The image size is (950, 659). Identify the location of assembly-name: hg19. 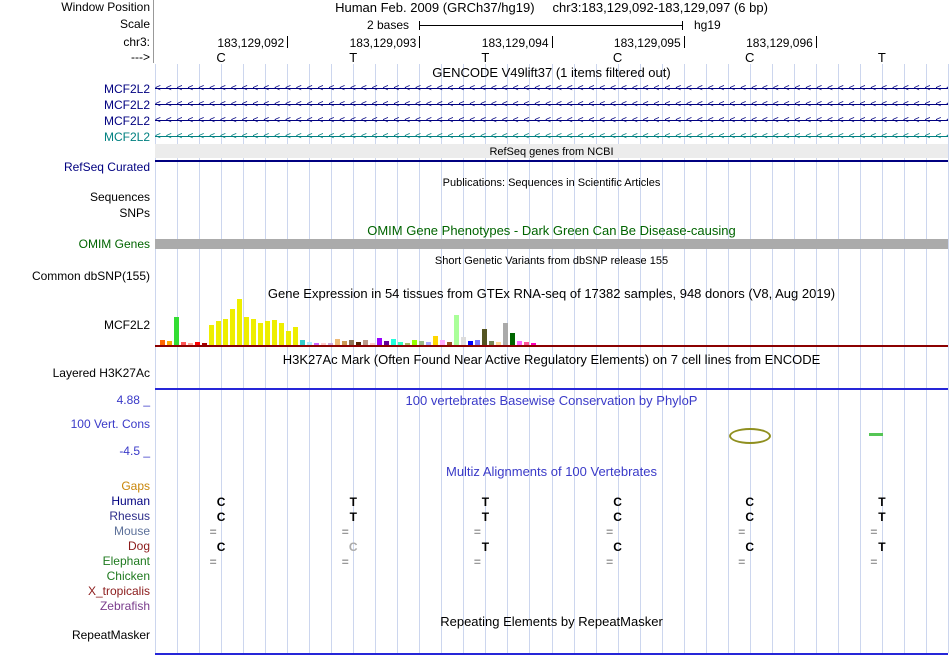
(707, 25).